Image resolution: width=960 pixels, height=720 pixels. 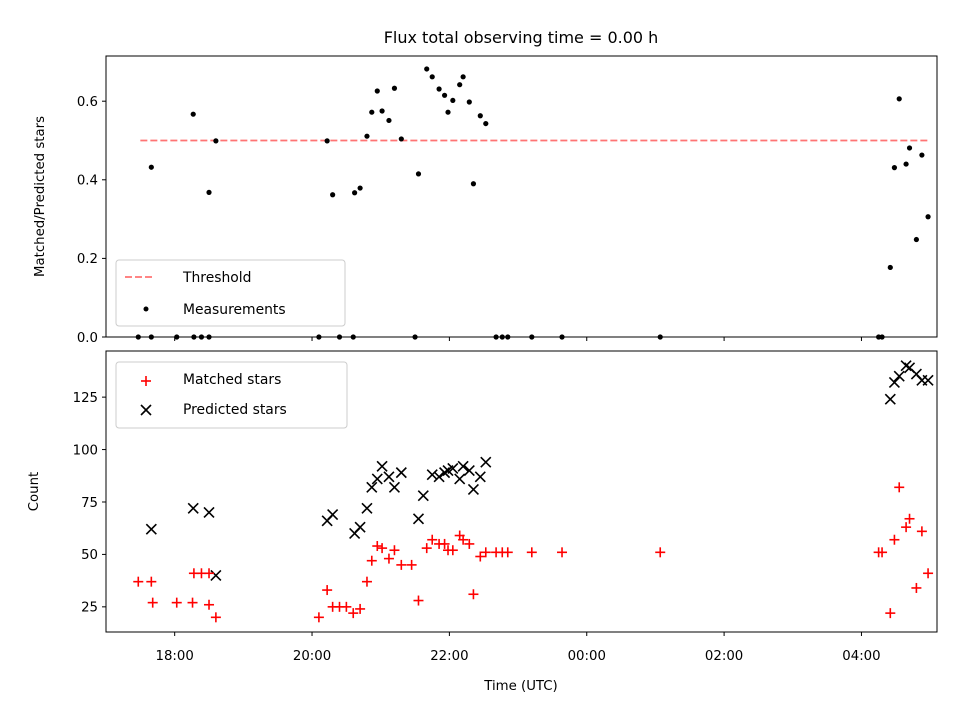 I want to click on chart-title: Flux total observing time = 0.00 h, so click(x=521, y=37).